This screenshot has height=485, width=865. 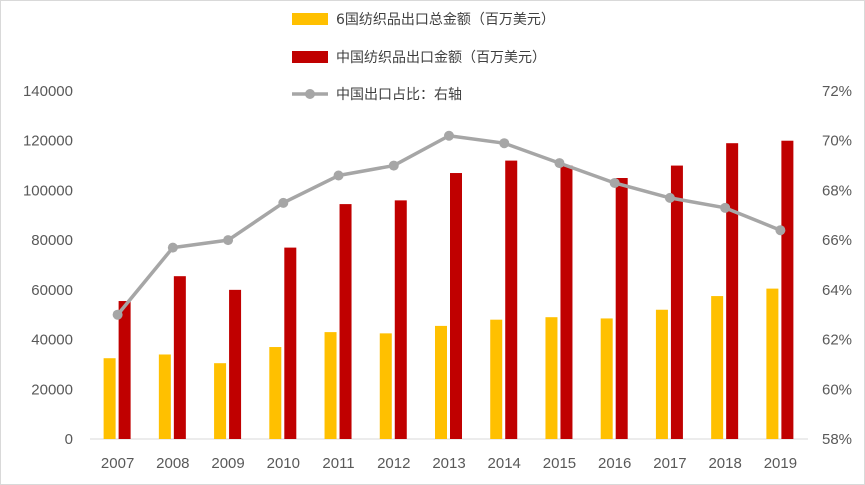 What do you see at coordinates (448, 463) in the screenshot?
I see `x-tick-label: 2013` at bounding box center [448, 463].